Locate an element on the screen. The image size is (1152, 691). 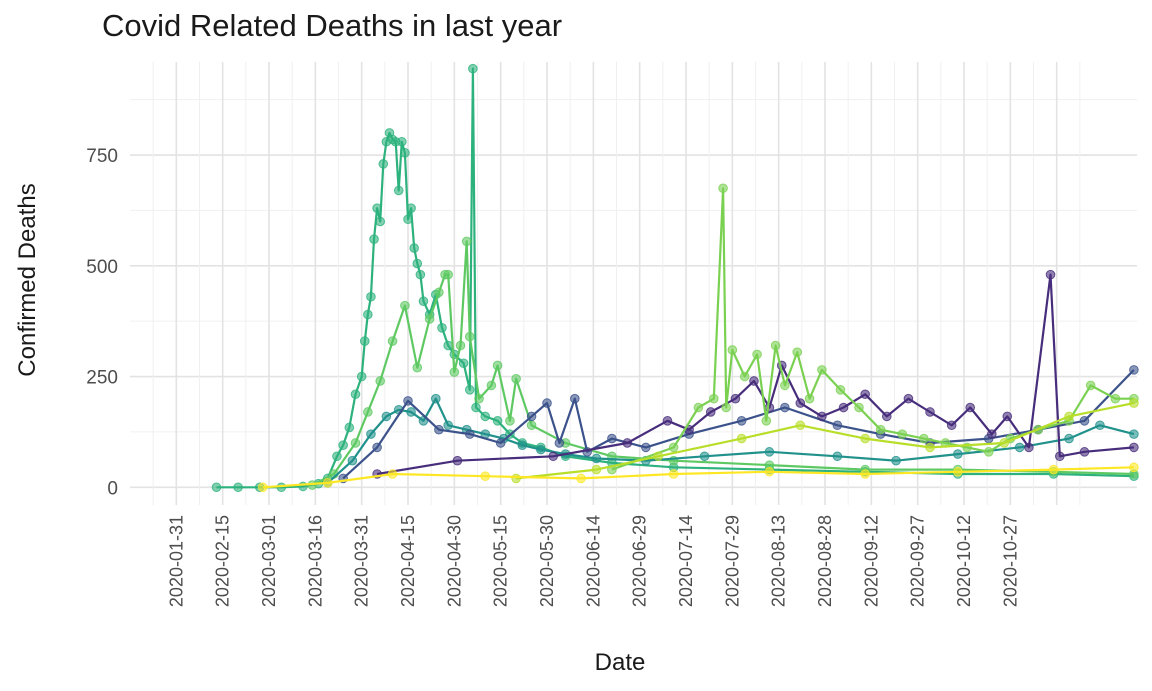
x-tick-label: 2020-10-27 is located at coordinates (1010, 561).